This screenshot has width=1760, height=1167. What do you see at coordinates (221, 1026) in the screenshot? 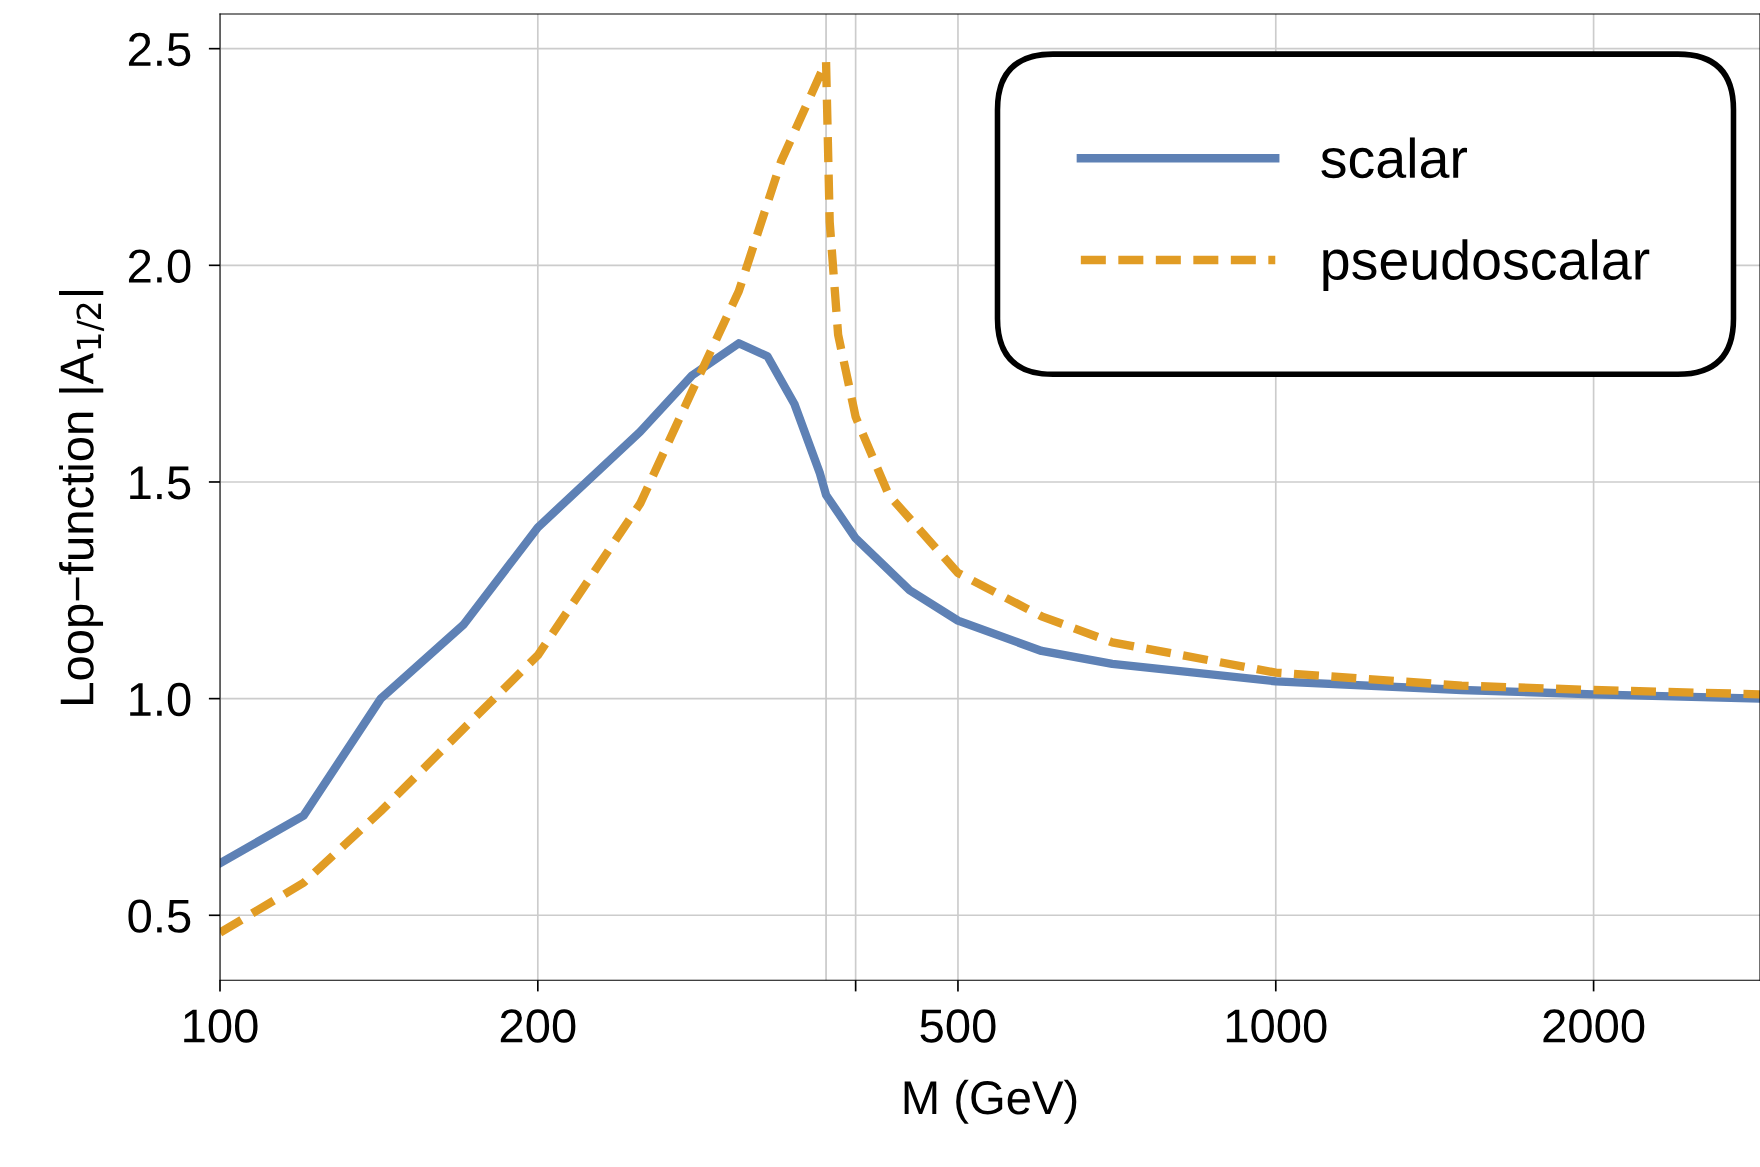
I see `x-tick-label: 100` at bounding box center [221, 1026].